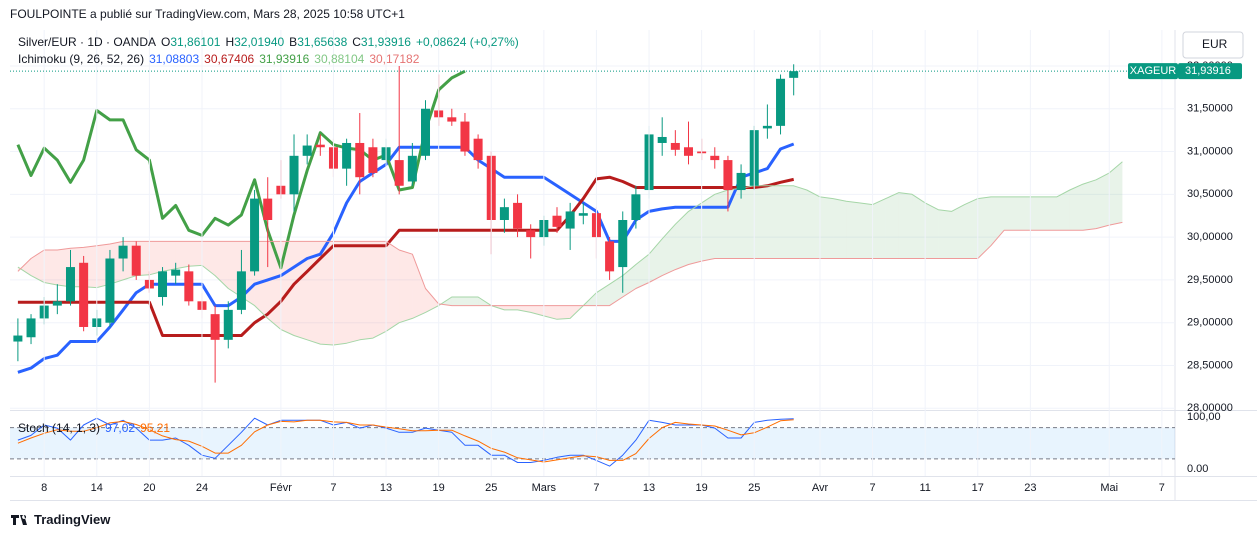 The width and height of the screenshot is (1257, 537). What do you see at coordinates (1109, 488) in the screenshot?
I see `x-tick-label: Mai` at bounding box center [1109, 488].